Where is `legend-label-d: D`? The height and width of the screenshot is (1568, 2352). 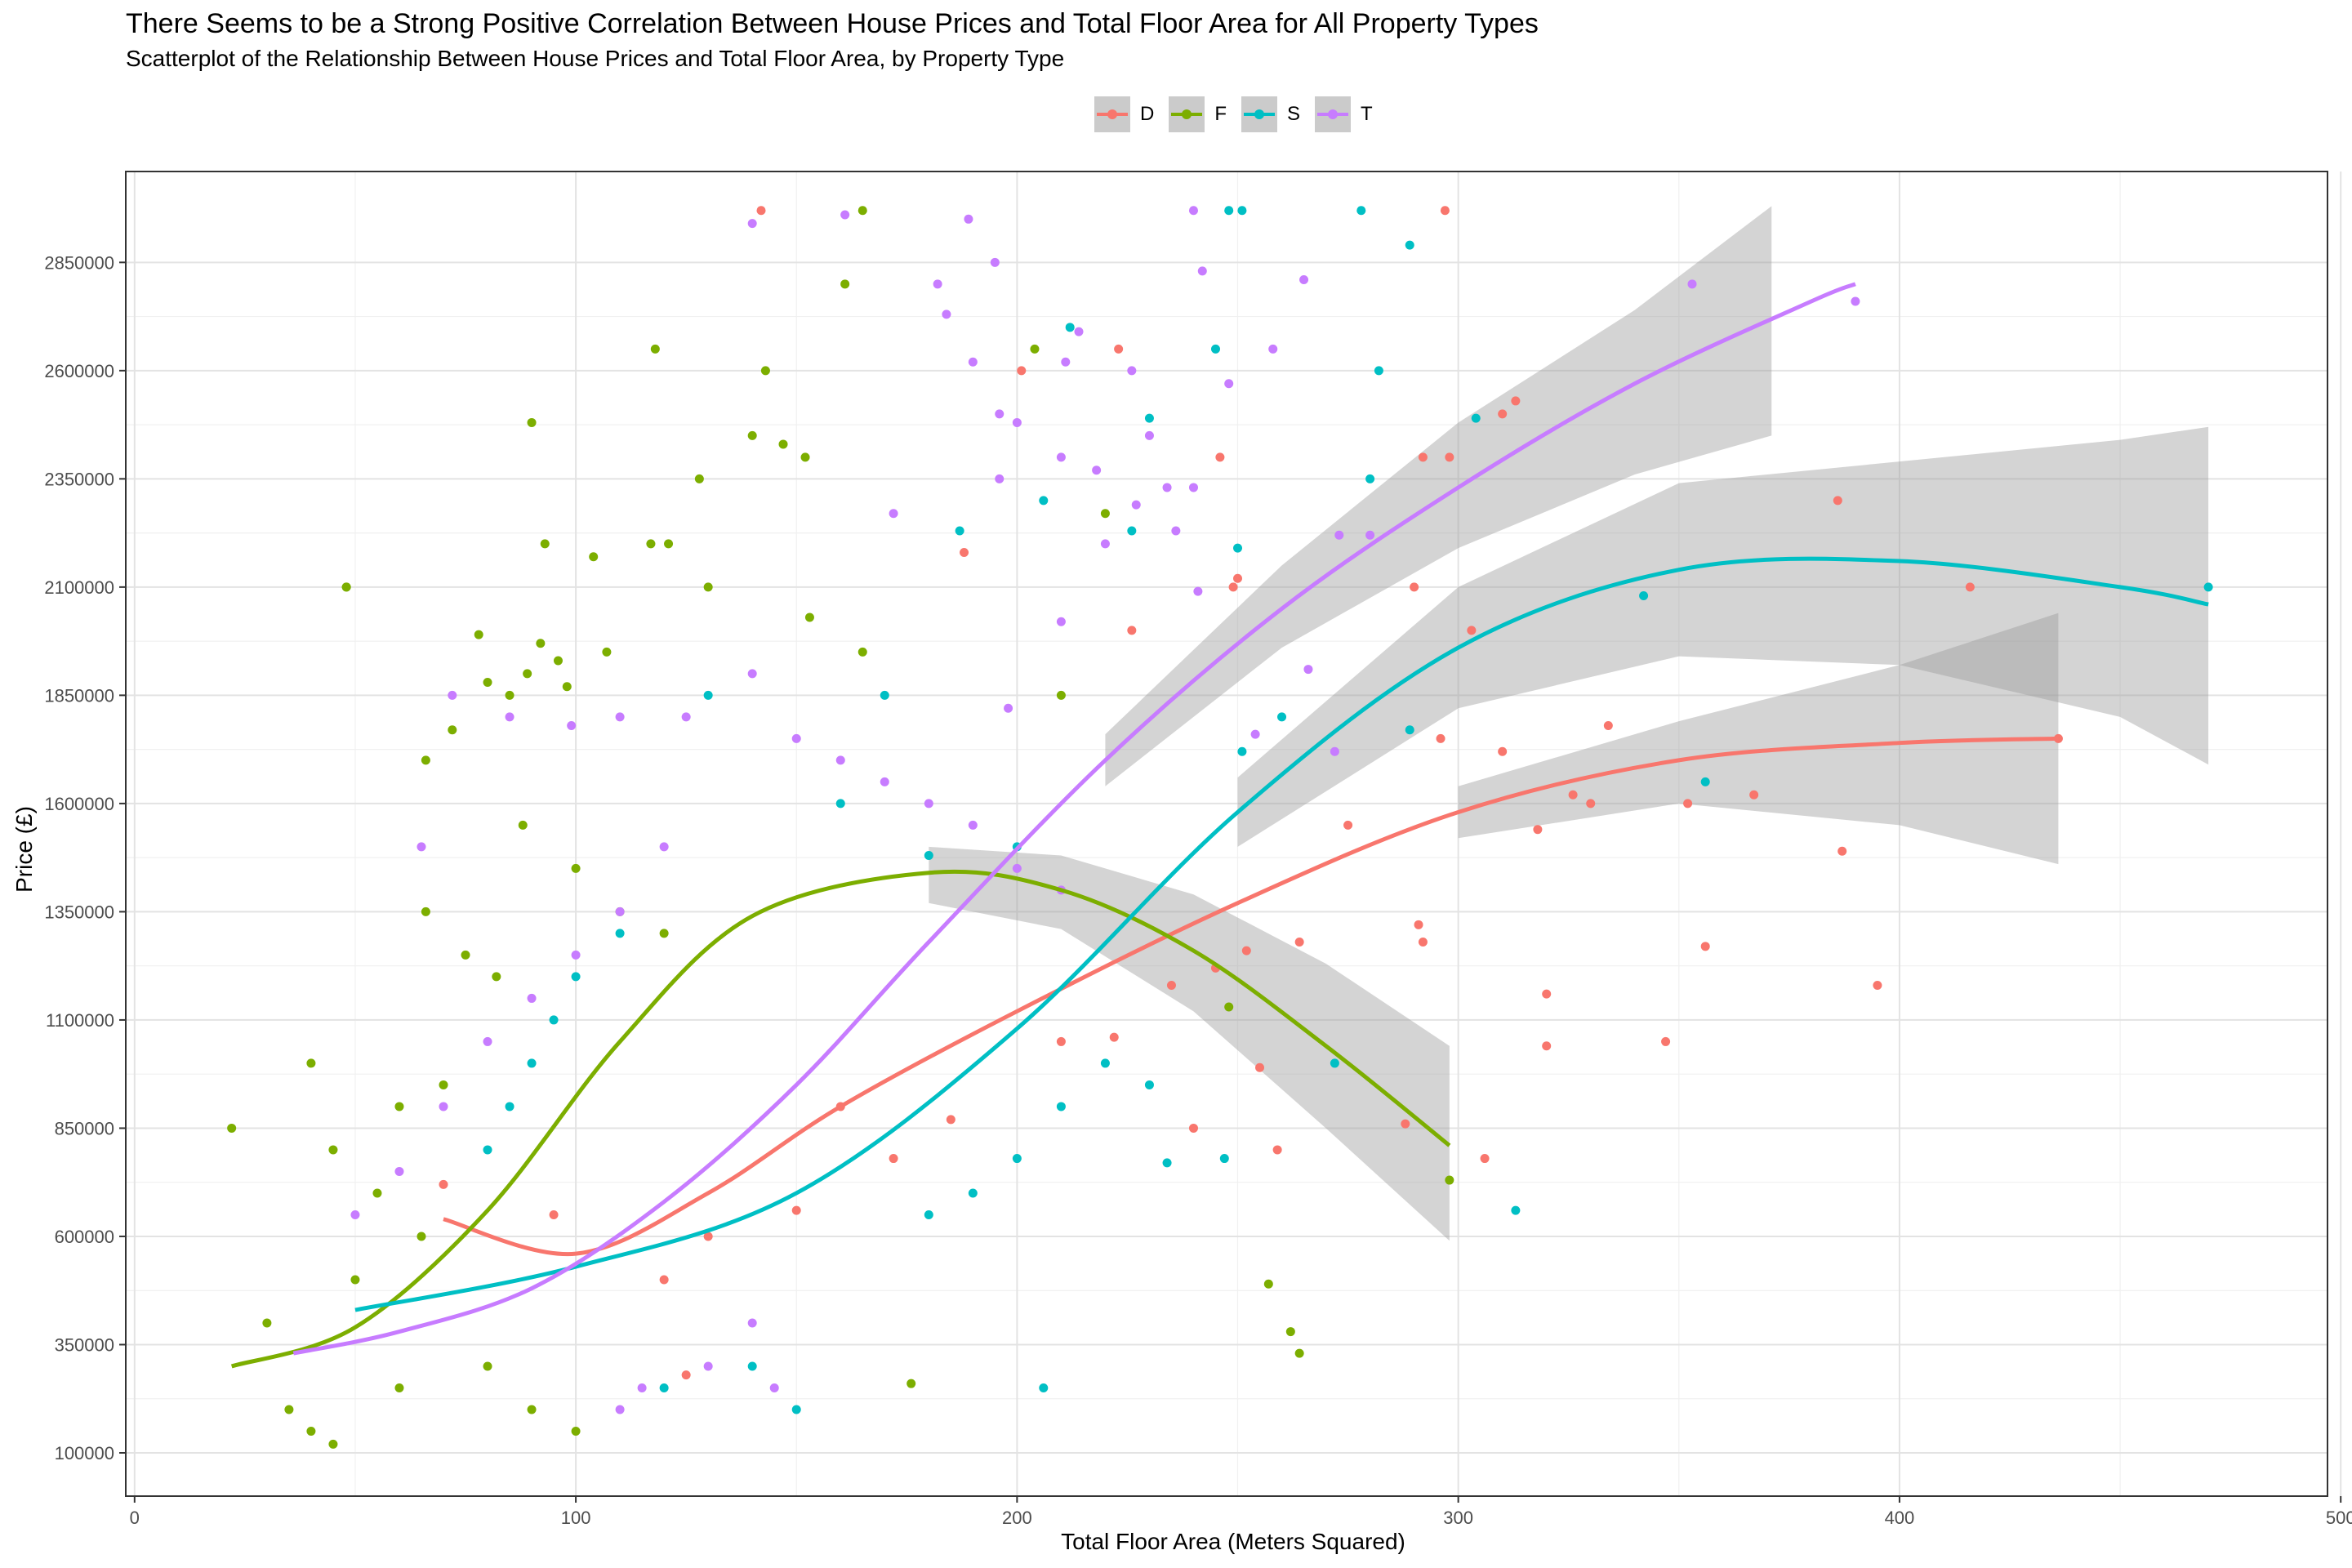 legend-label-d: D is located at coordinates (1147, 114).